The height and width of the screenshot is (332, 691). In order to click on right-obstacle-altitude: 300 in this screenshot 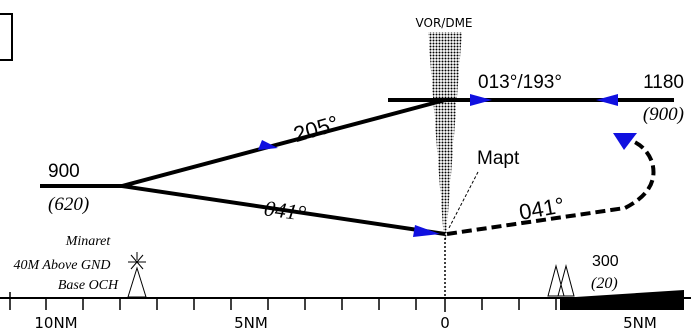, I will do `click(605, 261)`.